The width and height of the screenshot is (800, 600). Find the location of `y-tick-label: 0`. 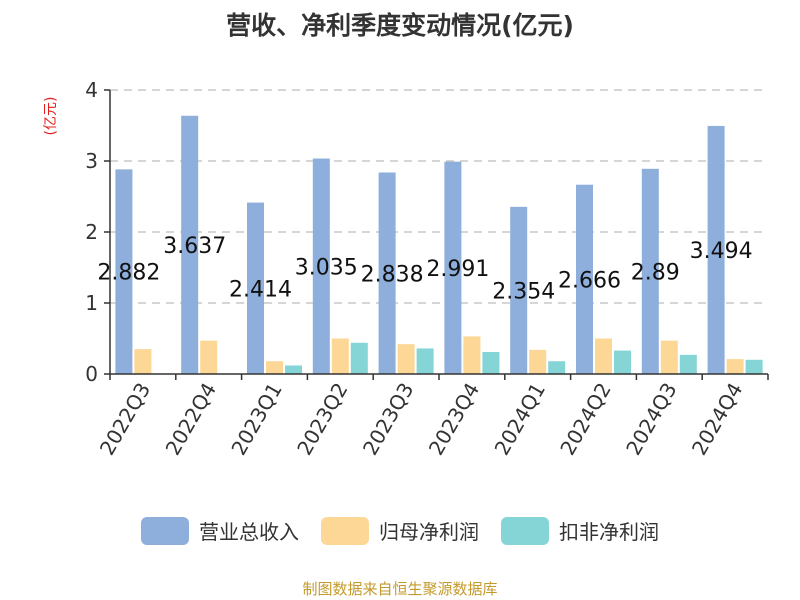

y-tick-label: 0 is located at coordinates (91, 374).